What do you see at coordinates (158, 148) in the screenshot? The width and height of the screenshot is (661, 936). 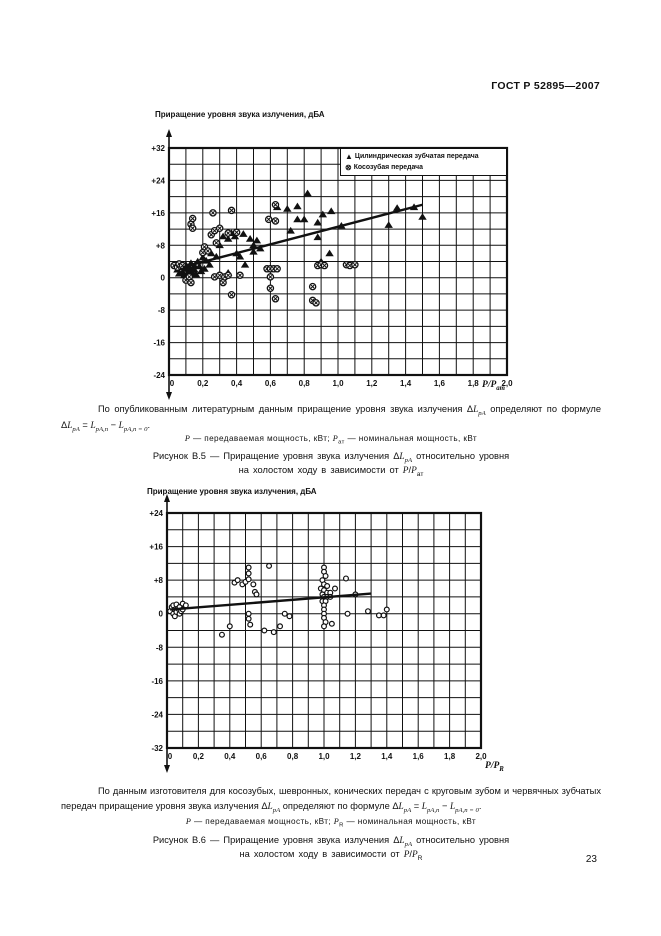 I see `svg-text: +32` at bounding box center [158, 148].